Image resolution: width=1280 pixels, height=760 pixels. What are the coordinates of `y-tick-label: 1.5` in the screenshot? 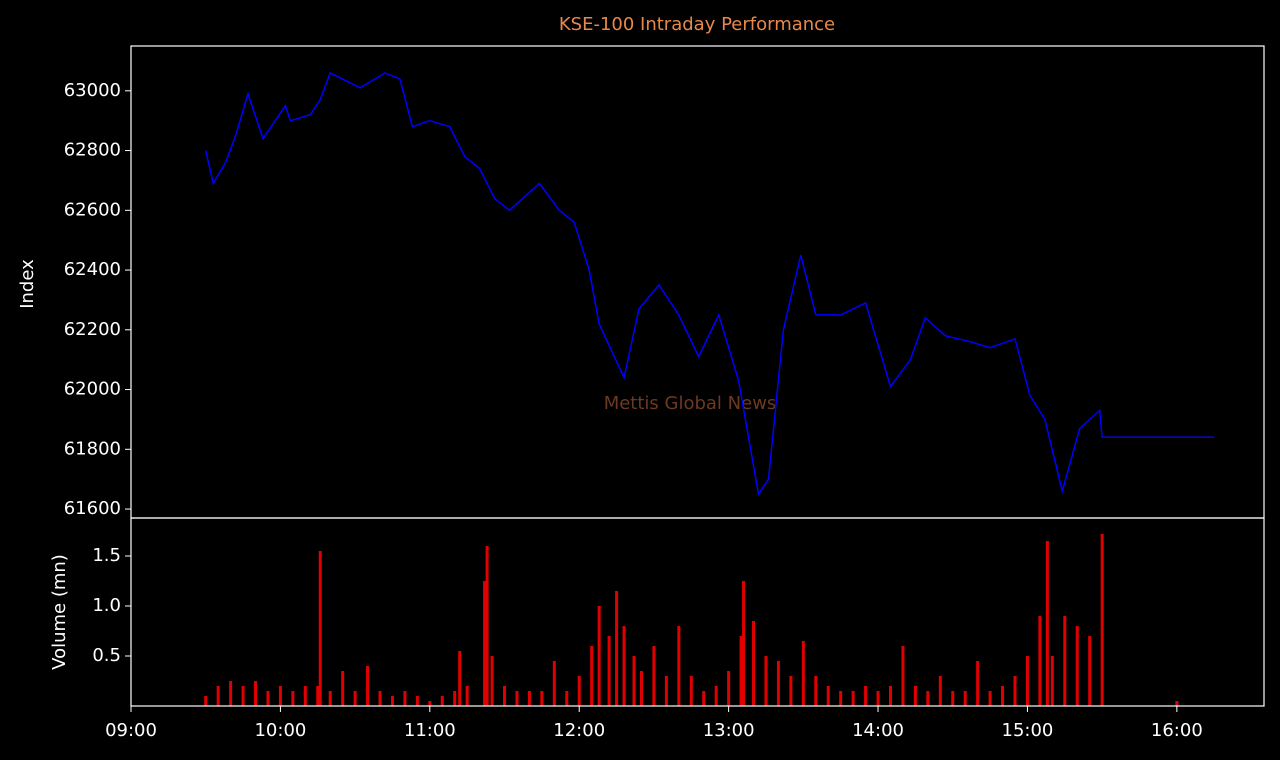 It's located at (106, 555).